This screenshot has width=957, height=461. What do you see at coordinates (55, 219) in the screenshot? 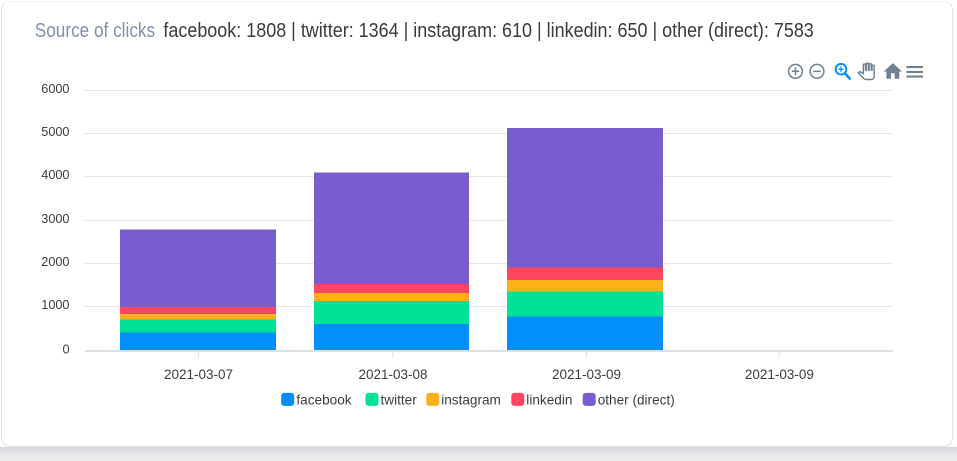
I see `svg-text: 3000` at bounding box center [55, 219].